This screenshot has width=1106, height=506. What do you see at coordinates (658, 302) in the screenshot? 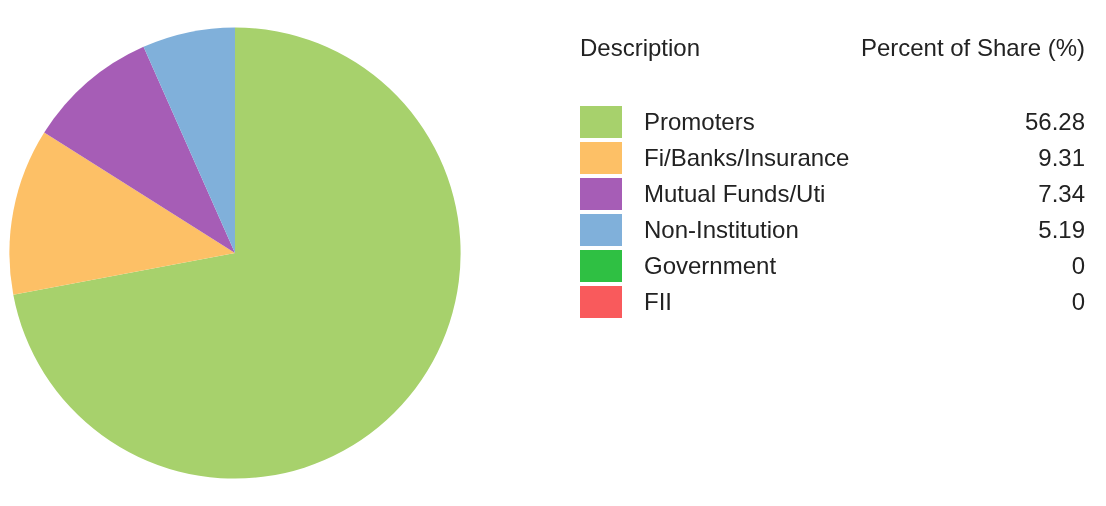
I see `legend-label: FII` at bounding box center [658, 302].